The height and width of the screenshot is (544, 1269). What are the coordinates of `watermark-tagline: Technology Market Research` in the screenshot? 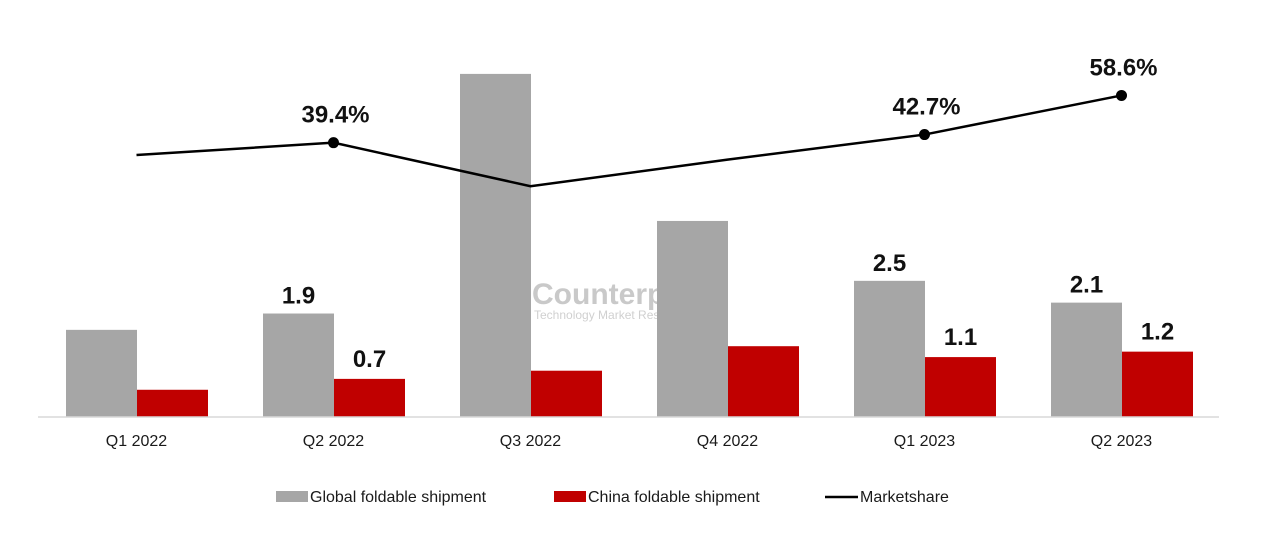 It's located at (611, 315).